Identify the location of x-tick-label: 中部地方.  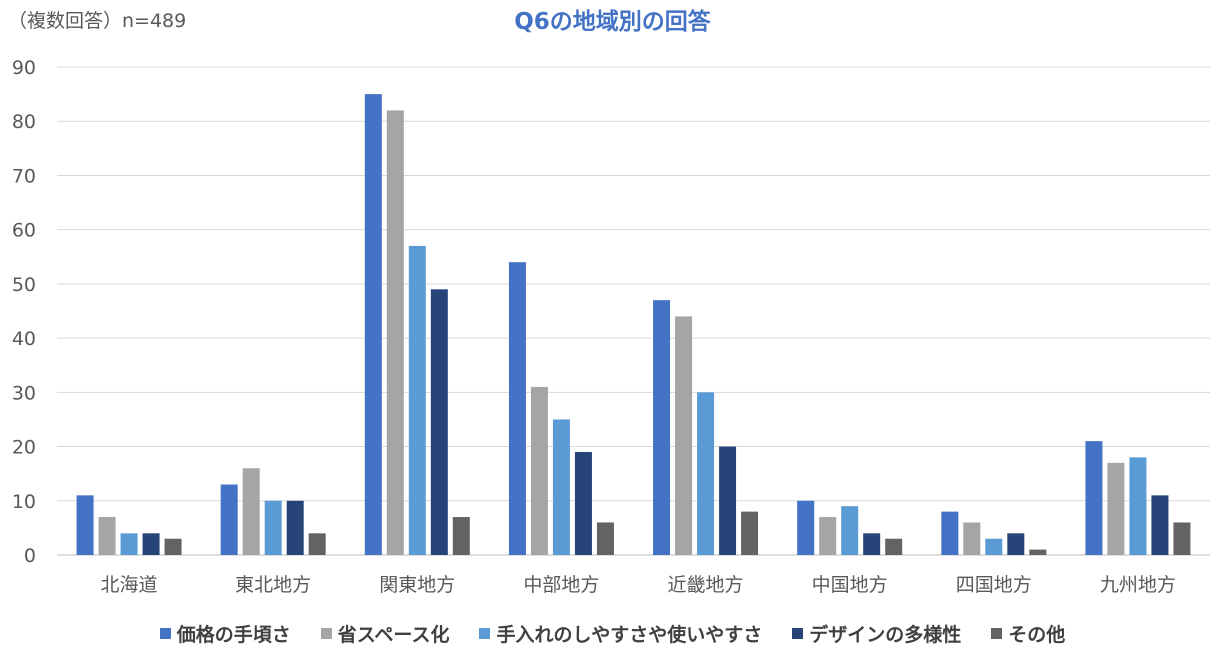
(561, 585).